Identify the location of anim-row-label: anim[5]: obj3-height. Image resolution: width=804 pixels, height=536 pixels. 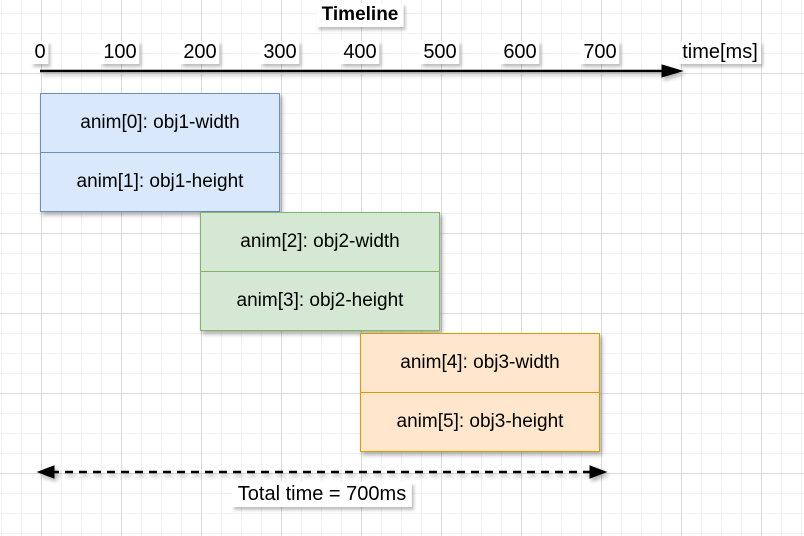
(480, 421).